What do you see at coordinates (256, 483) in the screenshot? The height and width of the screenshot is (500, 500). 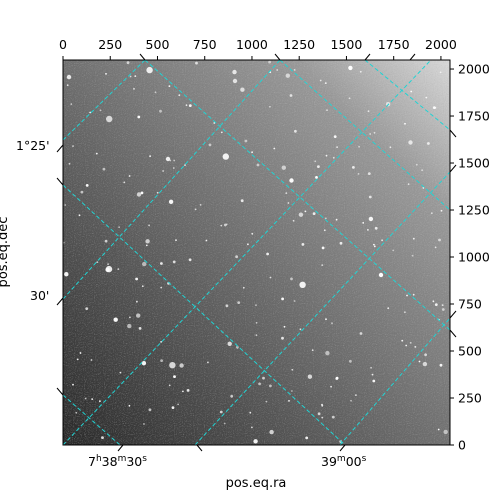 I see `x-axis-title: pos.eq.ra` at bounding box center [256, 483].